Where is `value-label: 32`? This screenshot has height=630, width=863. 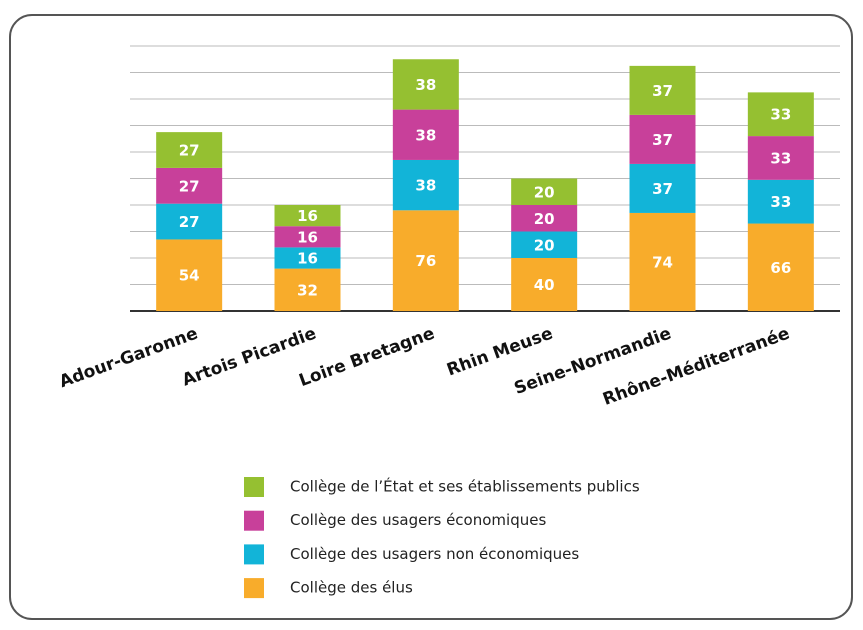
value-label: 32 is located at coordinates (307, 290).